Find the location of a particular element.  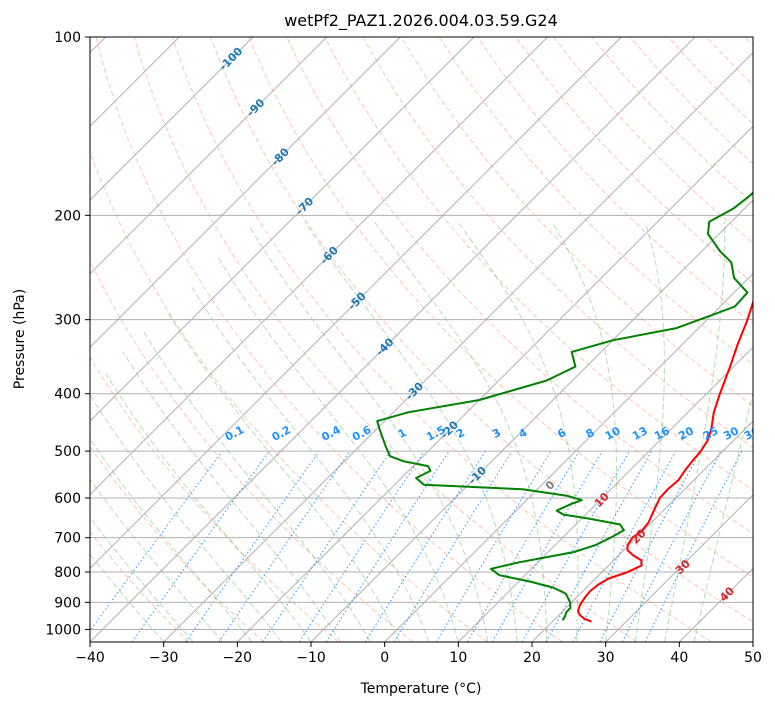

mixing-ratio-label: 36 is located at coordinates (752, 433).